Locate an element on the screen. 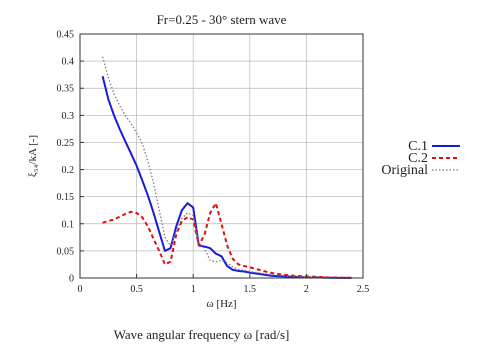  legend-label: Original is located at coordinates (404, 170).